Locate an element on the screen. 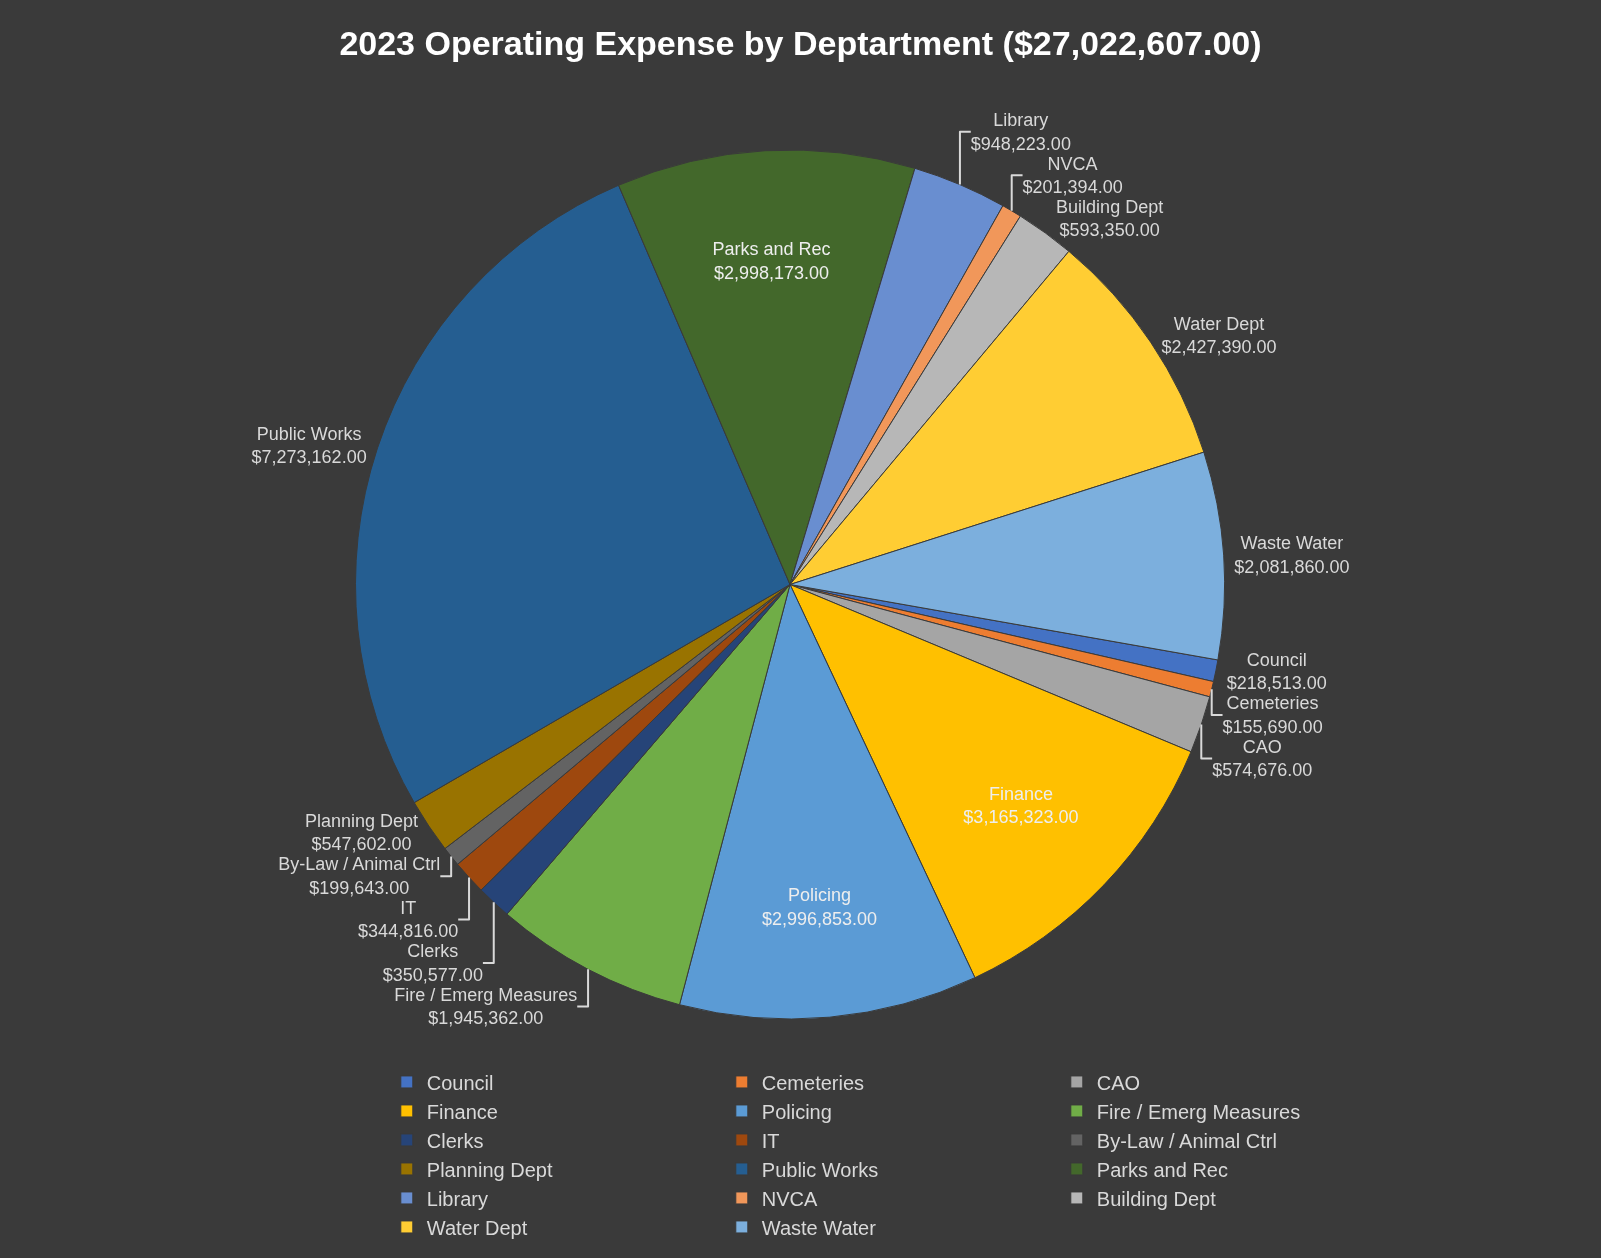 The width and height of the screenshot is (1601, 1258). legend-label: Library is located at coordinates (457, 1198).